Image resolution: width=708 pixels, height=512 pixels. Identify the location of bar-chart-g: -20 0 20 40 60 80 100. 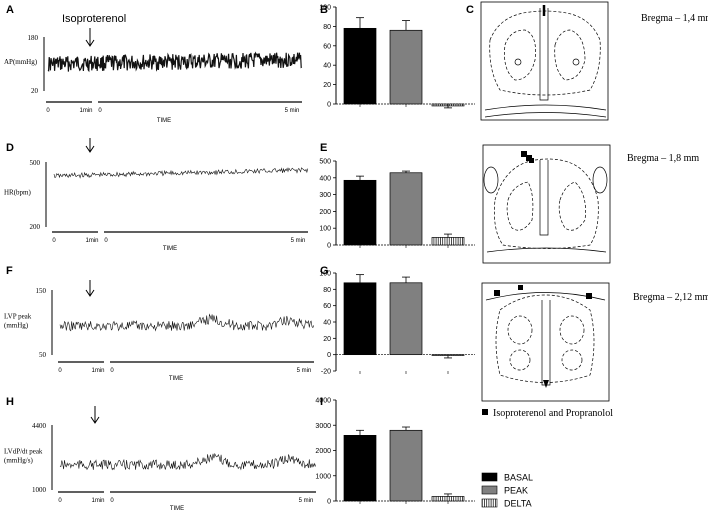
(397, 323).